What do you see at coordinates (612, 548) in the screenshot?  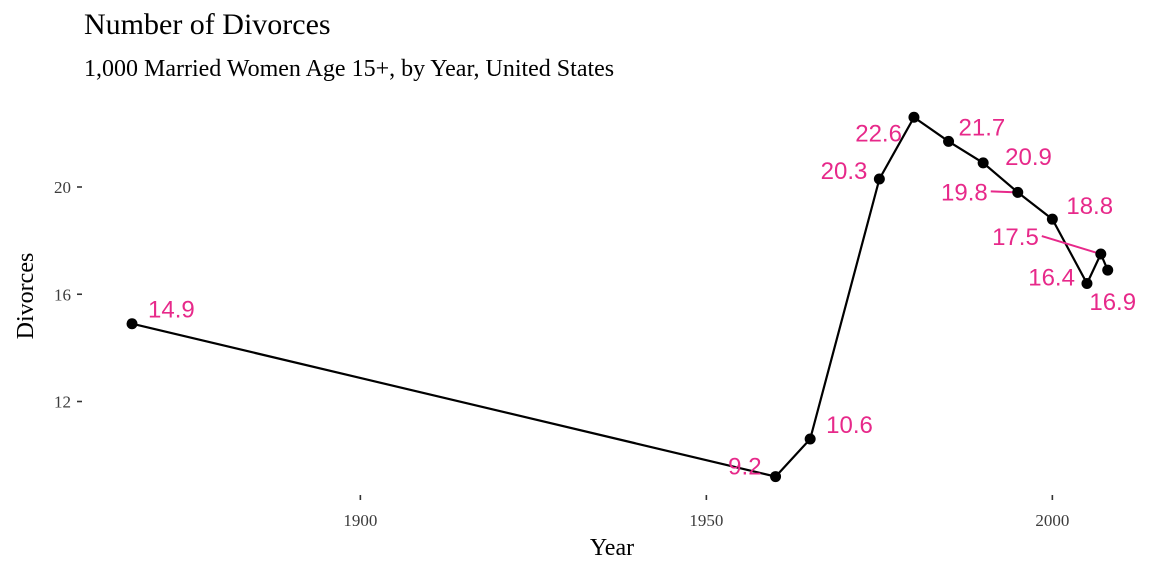 I see `x-axis-title: Year` at bounding box center [612, 548].